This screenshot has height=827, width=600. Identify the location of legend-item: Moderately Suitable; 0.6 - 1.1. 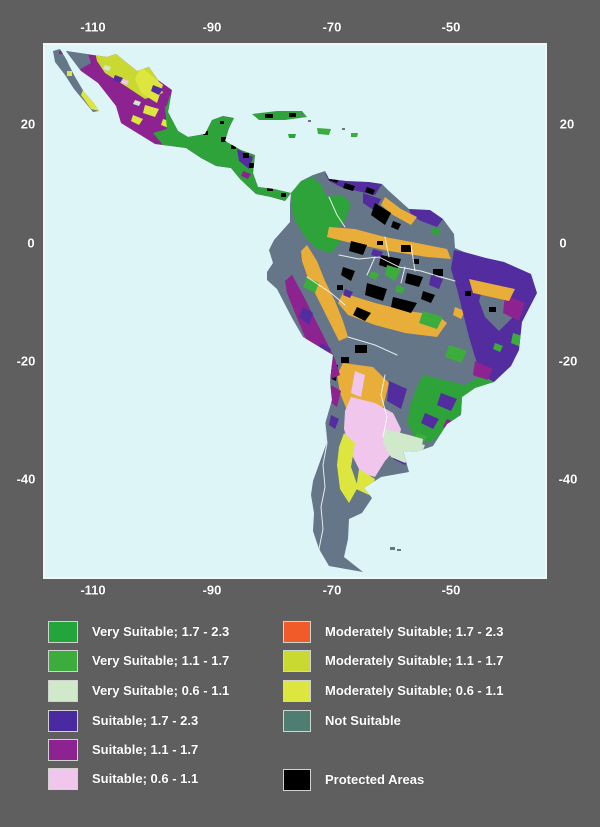
(393, 690).